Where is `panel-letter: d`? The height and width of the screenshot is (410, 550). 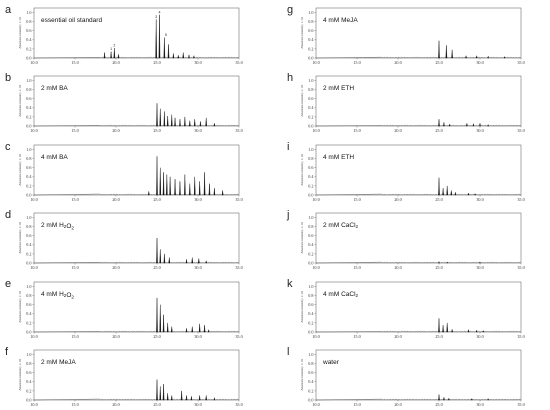
panel-letter: d is located at coordinates (8, 215).